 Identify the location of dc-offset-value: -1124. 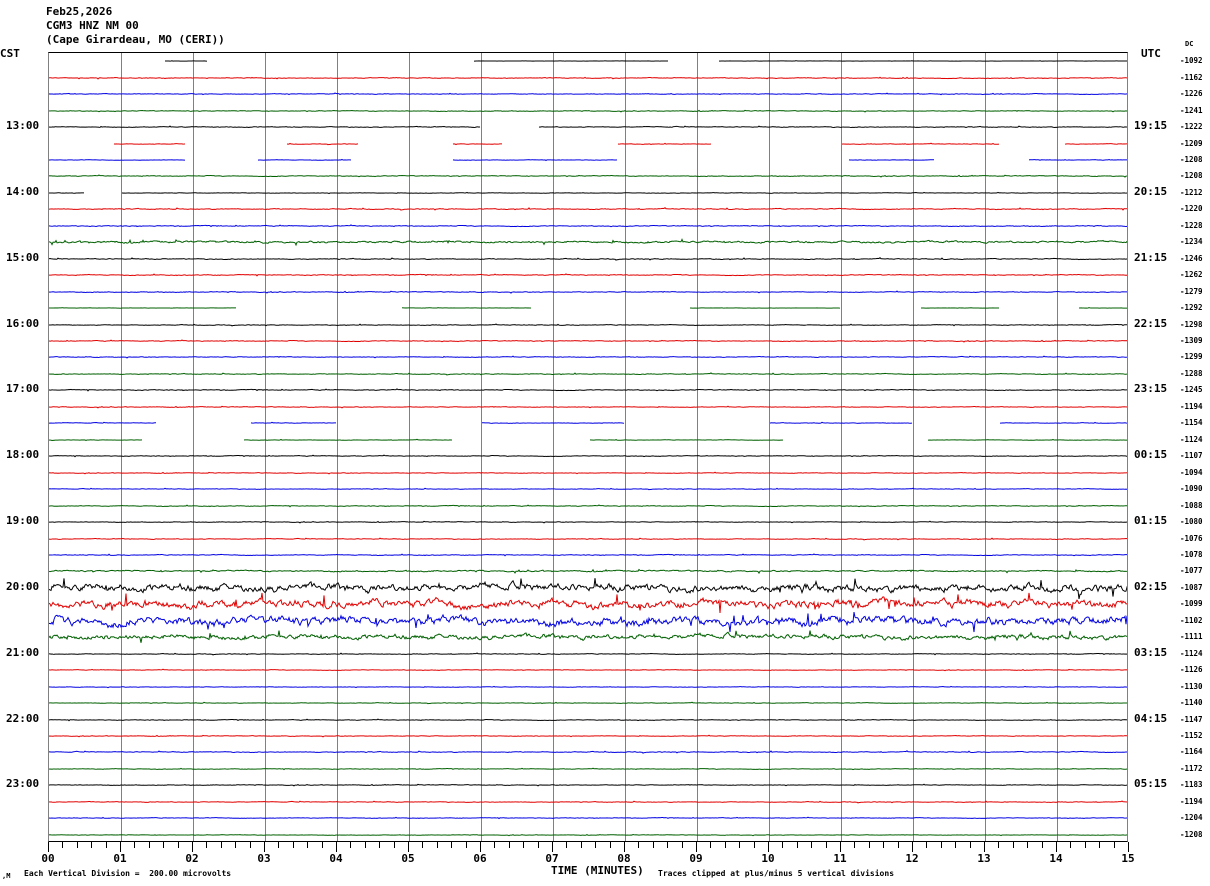
(1191, 439).